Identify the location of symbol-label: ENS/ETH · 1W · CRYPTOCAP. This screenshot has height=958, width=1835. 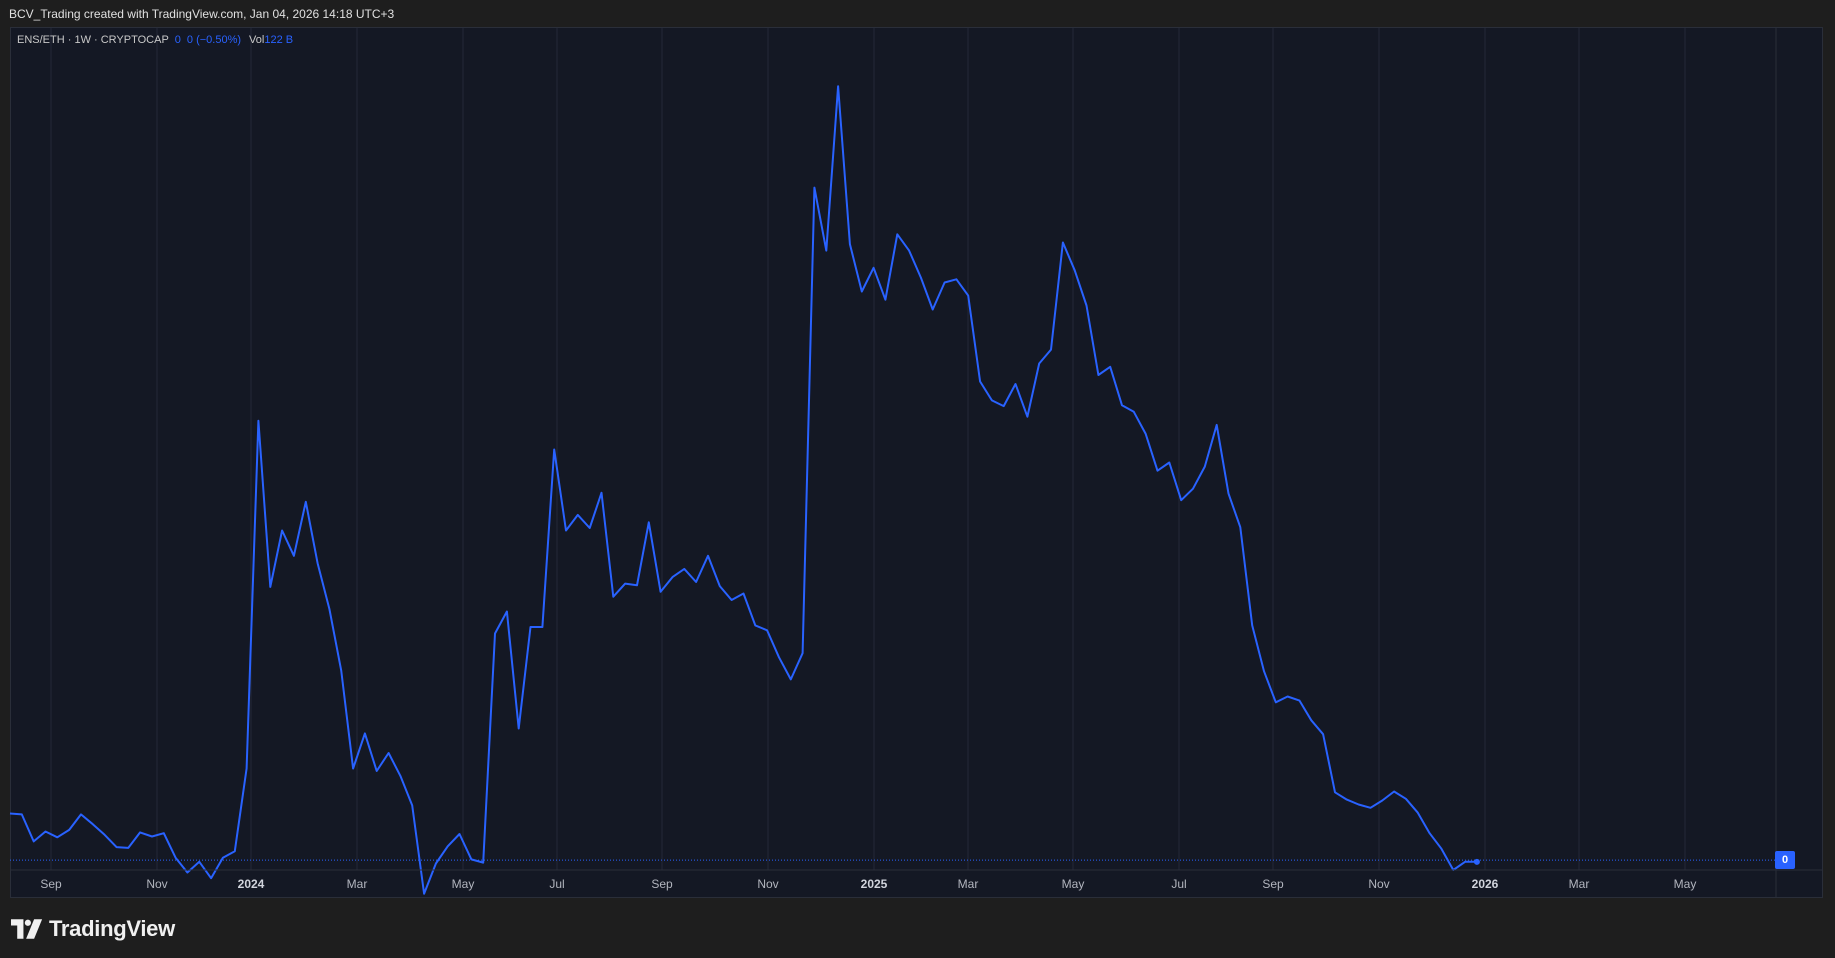
(93, 40).